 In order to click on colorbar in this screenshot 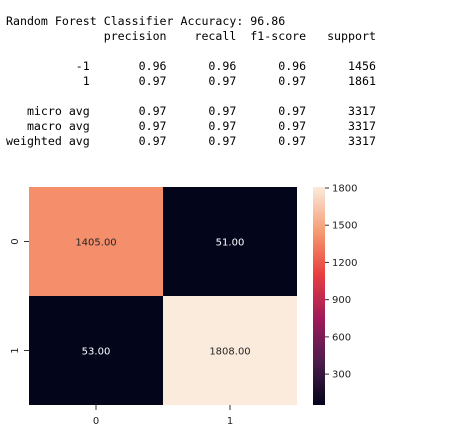, I will do `click(319, 296)`.